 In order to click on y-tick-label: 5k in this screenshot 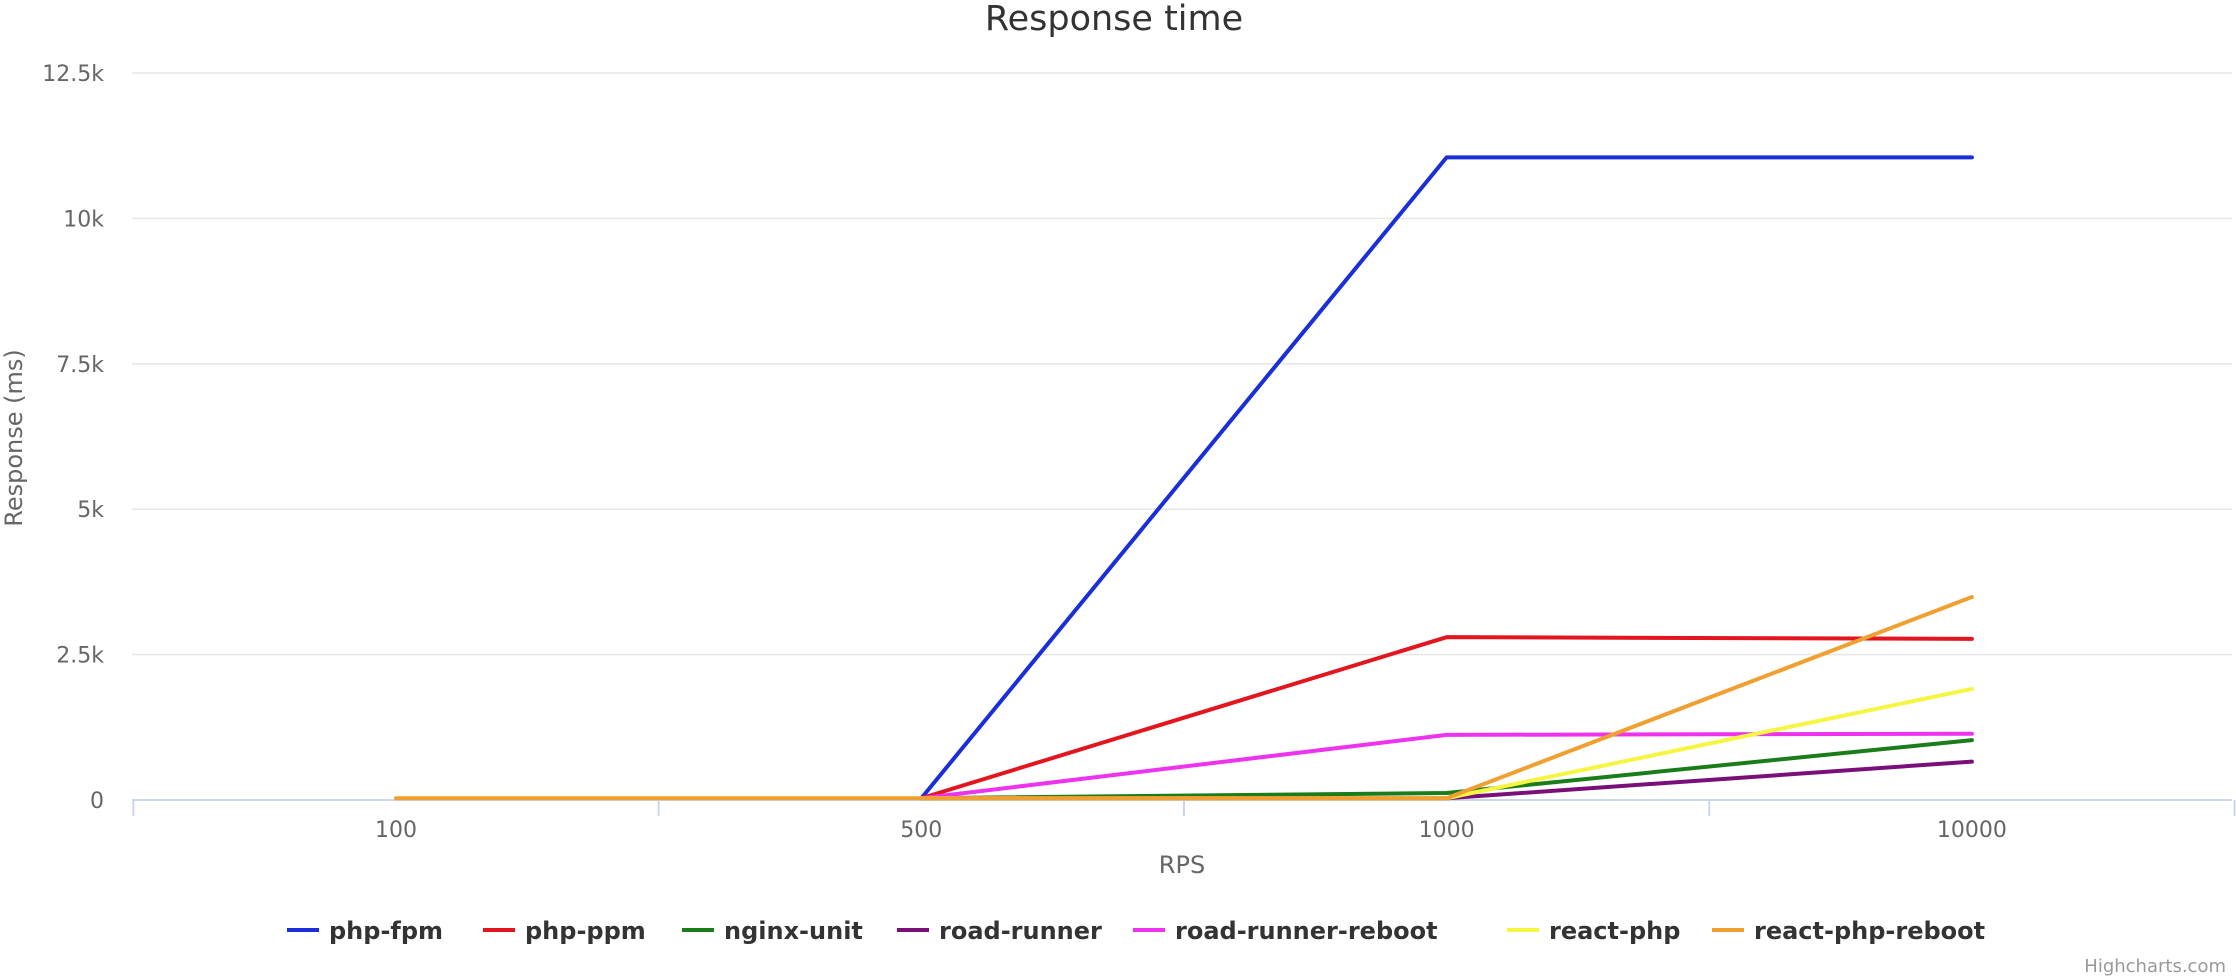, I will do `click(90, 510)`.